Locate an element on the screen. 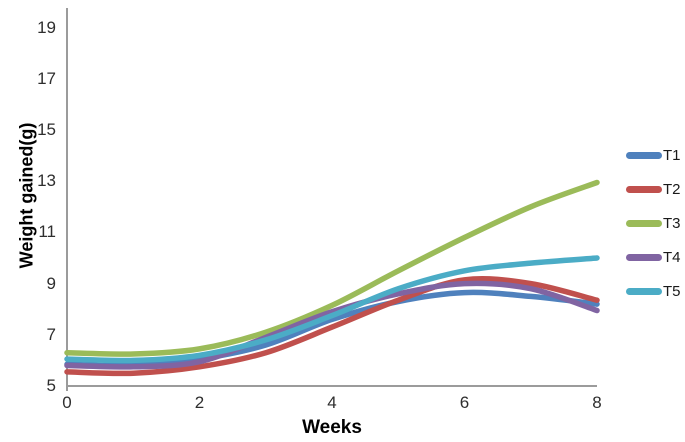  legend-label: T3 is located at coordinates (672, 223).